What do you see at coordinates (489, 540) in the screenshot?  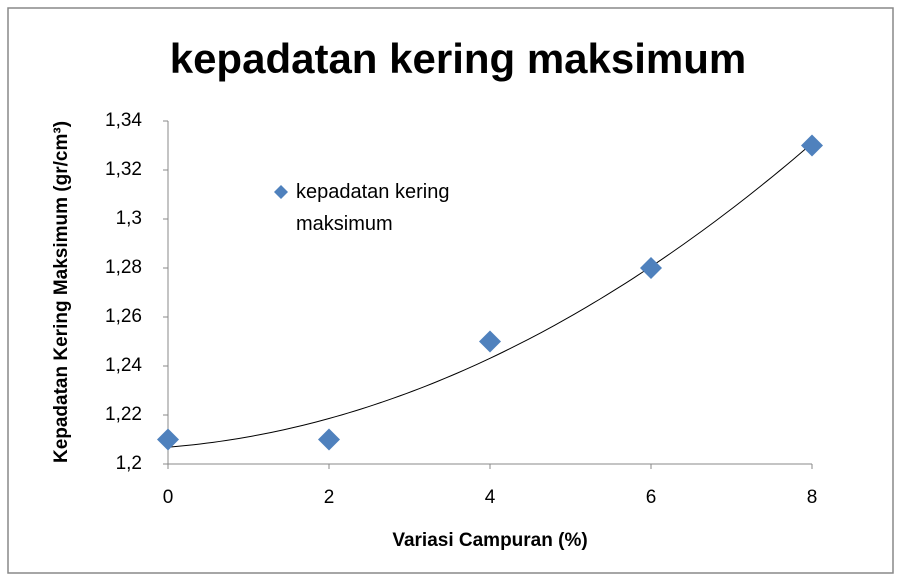 I see `x-axis-title: Variasi Campuran (%)` at bounding box center [489, 540].